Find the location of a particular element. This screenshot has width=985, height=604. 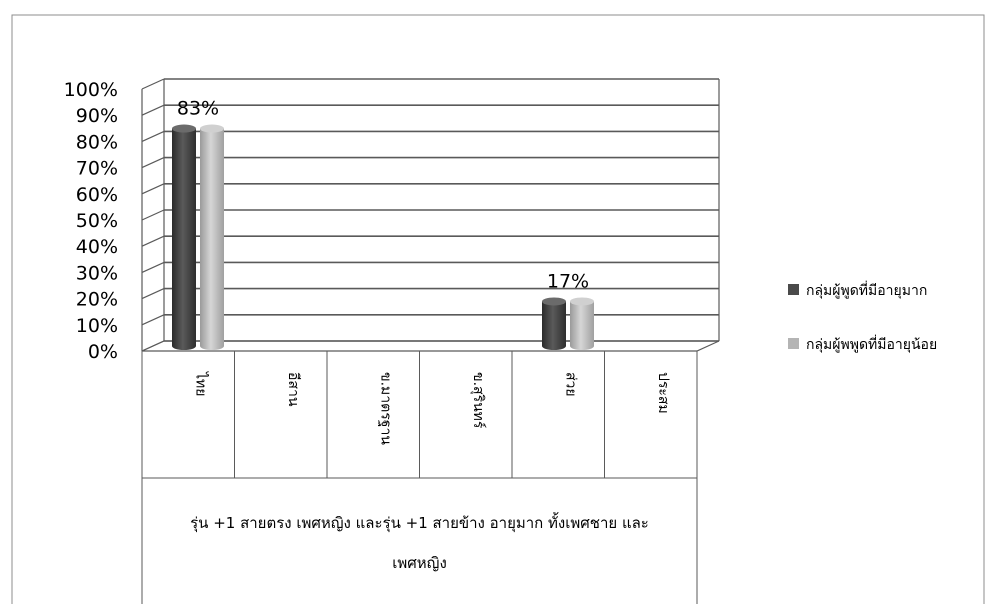

y-tick-label: 50% is located at coordinates (97, 221).